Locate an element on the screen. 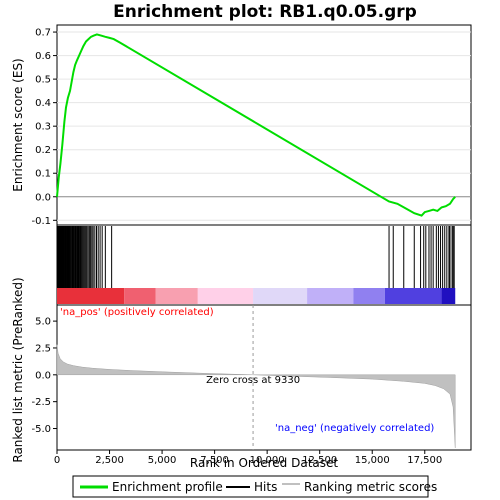  metric-tick-label: -5.0 is located at coordinates (41, 429).